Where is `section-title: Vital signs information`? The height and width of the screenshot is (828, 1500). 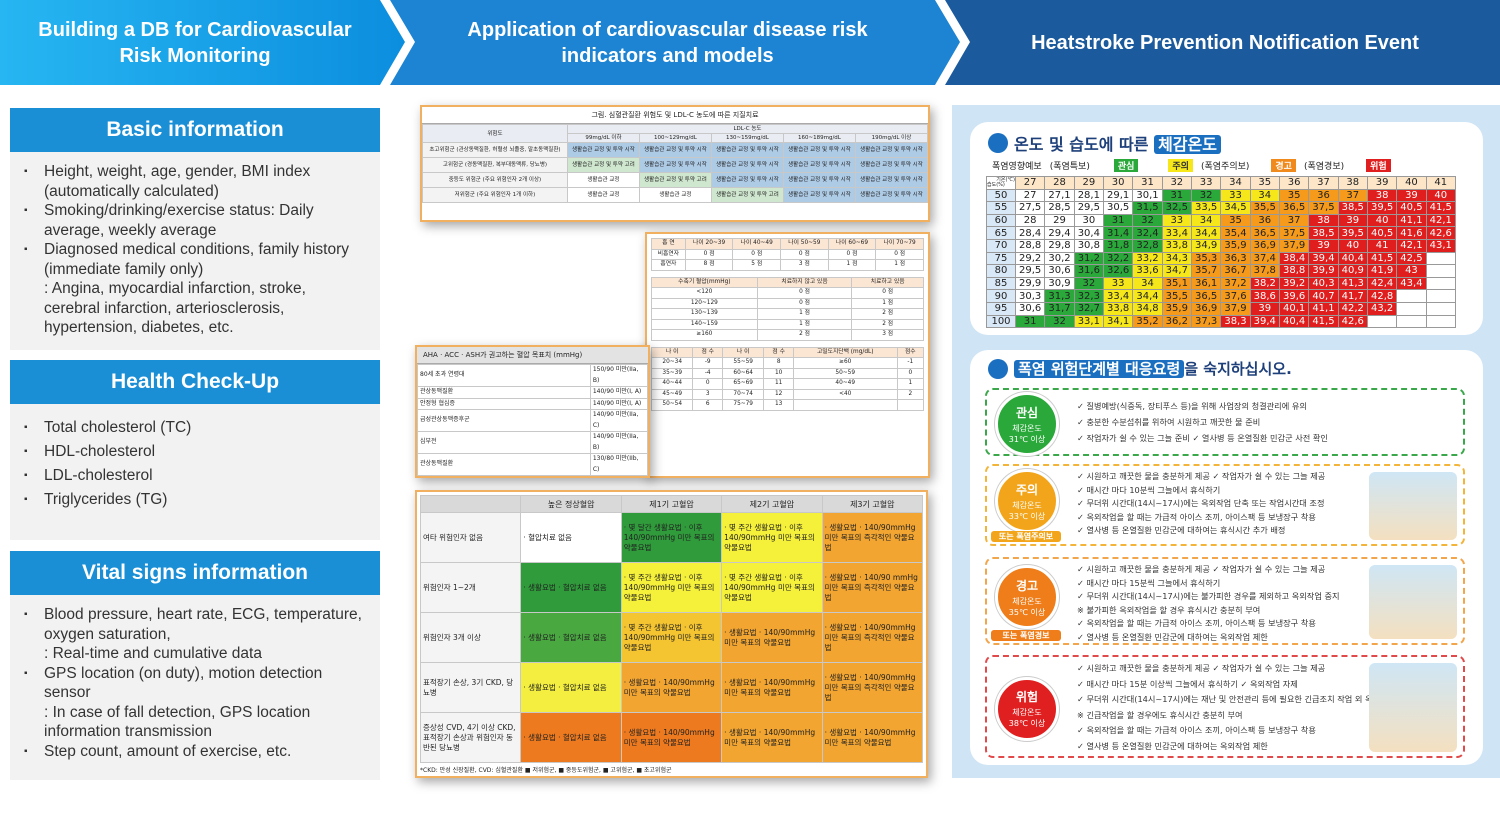
section-title: Vital signs information is located at coordinates (195, 573).